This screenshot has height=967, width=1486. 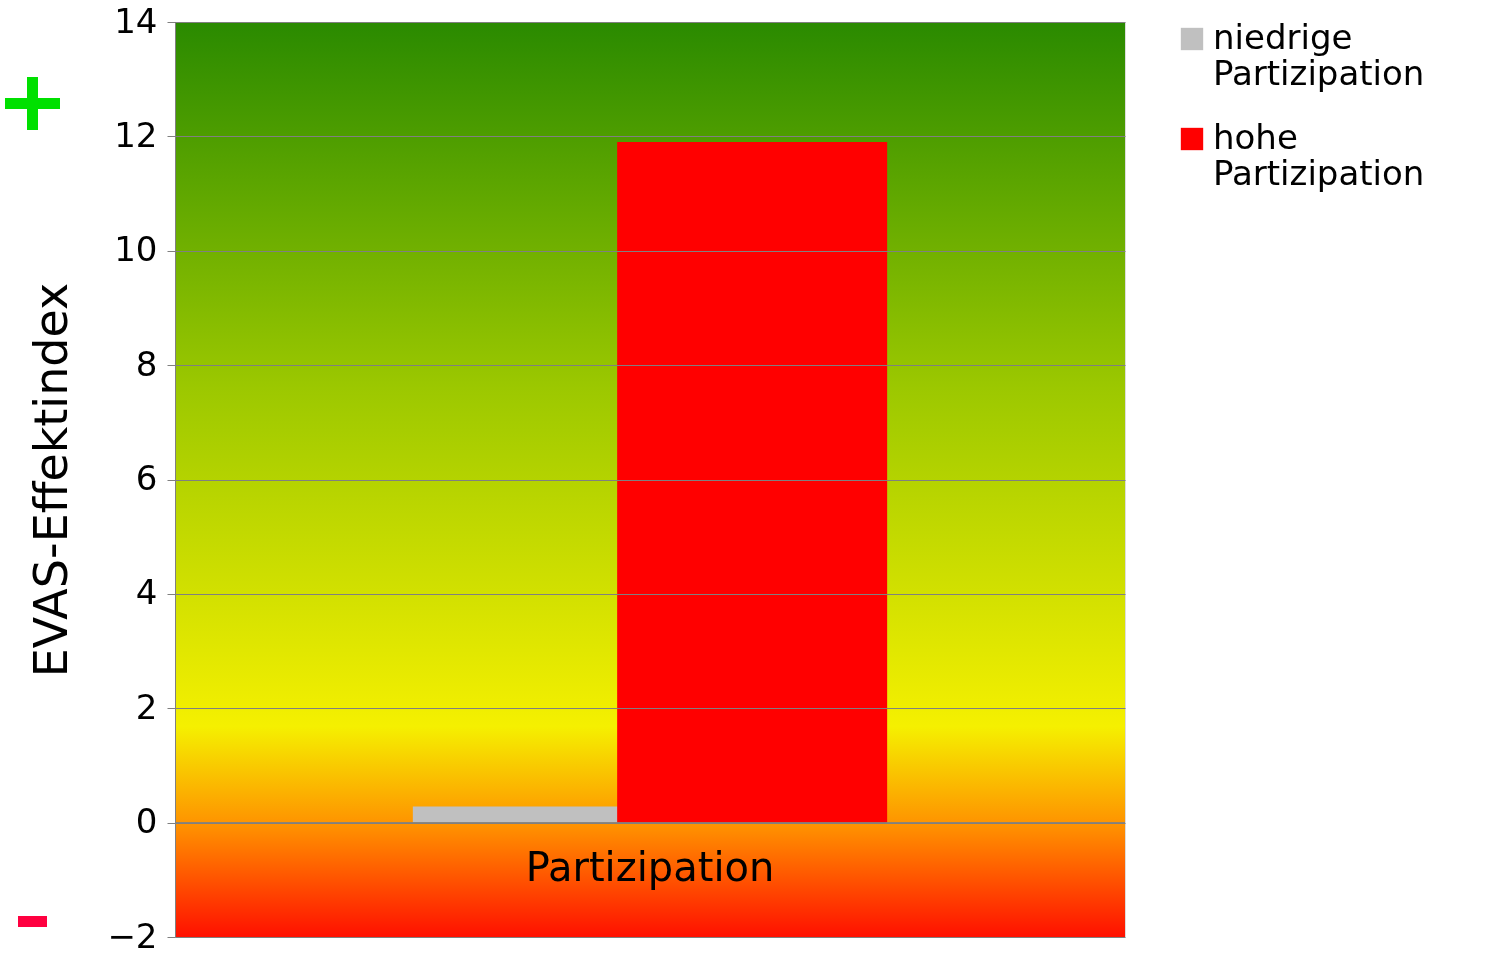 What do you see at coordinates (136, 20) in the screenshot?
I see `y-tick-label: 14` at bounding box center [136, 20].